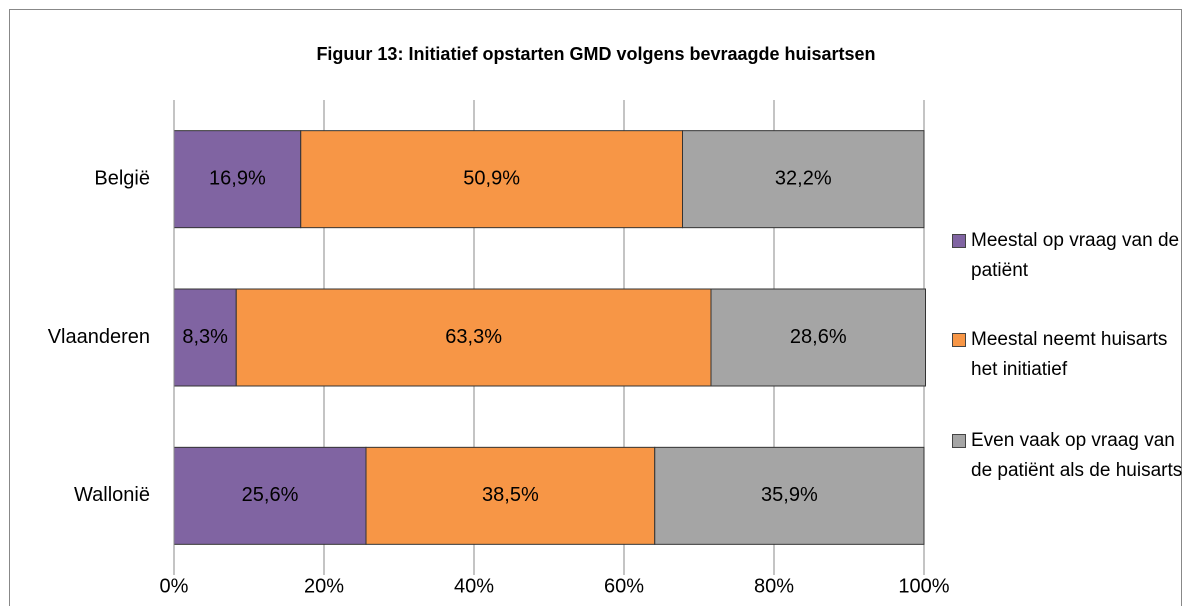 Image resolution: width=1192 pixels, height=606 pixels. I want to click on data-label: 25,6%, so click(270, 495).